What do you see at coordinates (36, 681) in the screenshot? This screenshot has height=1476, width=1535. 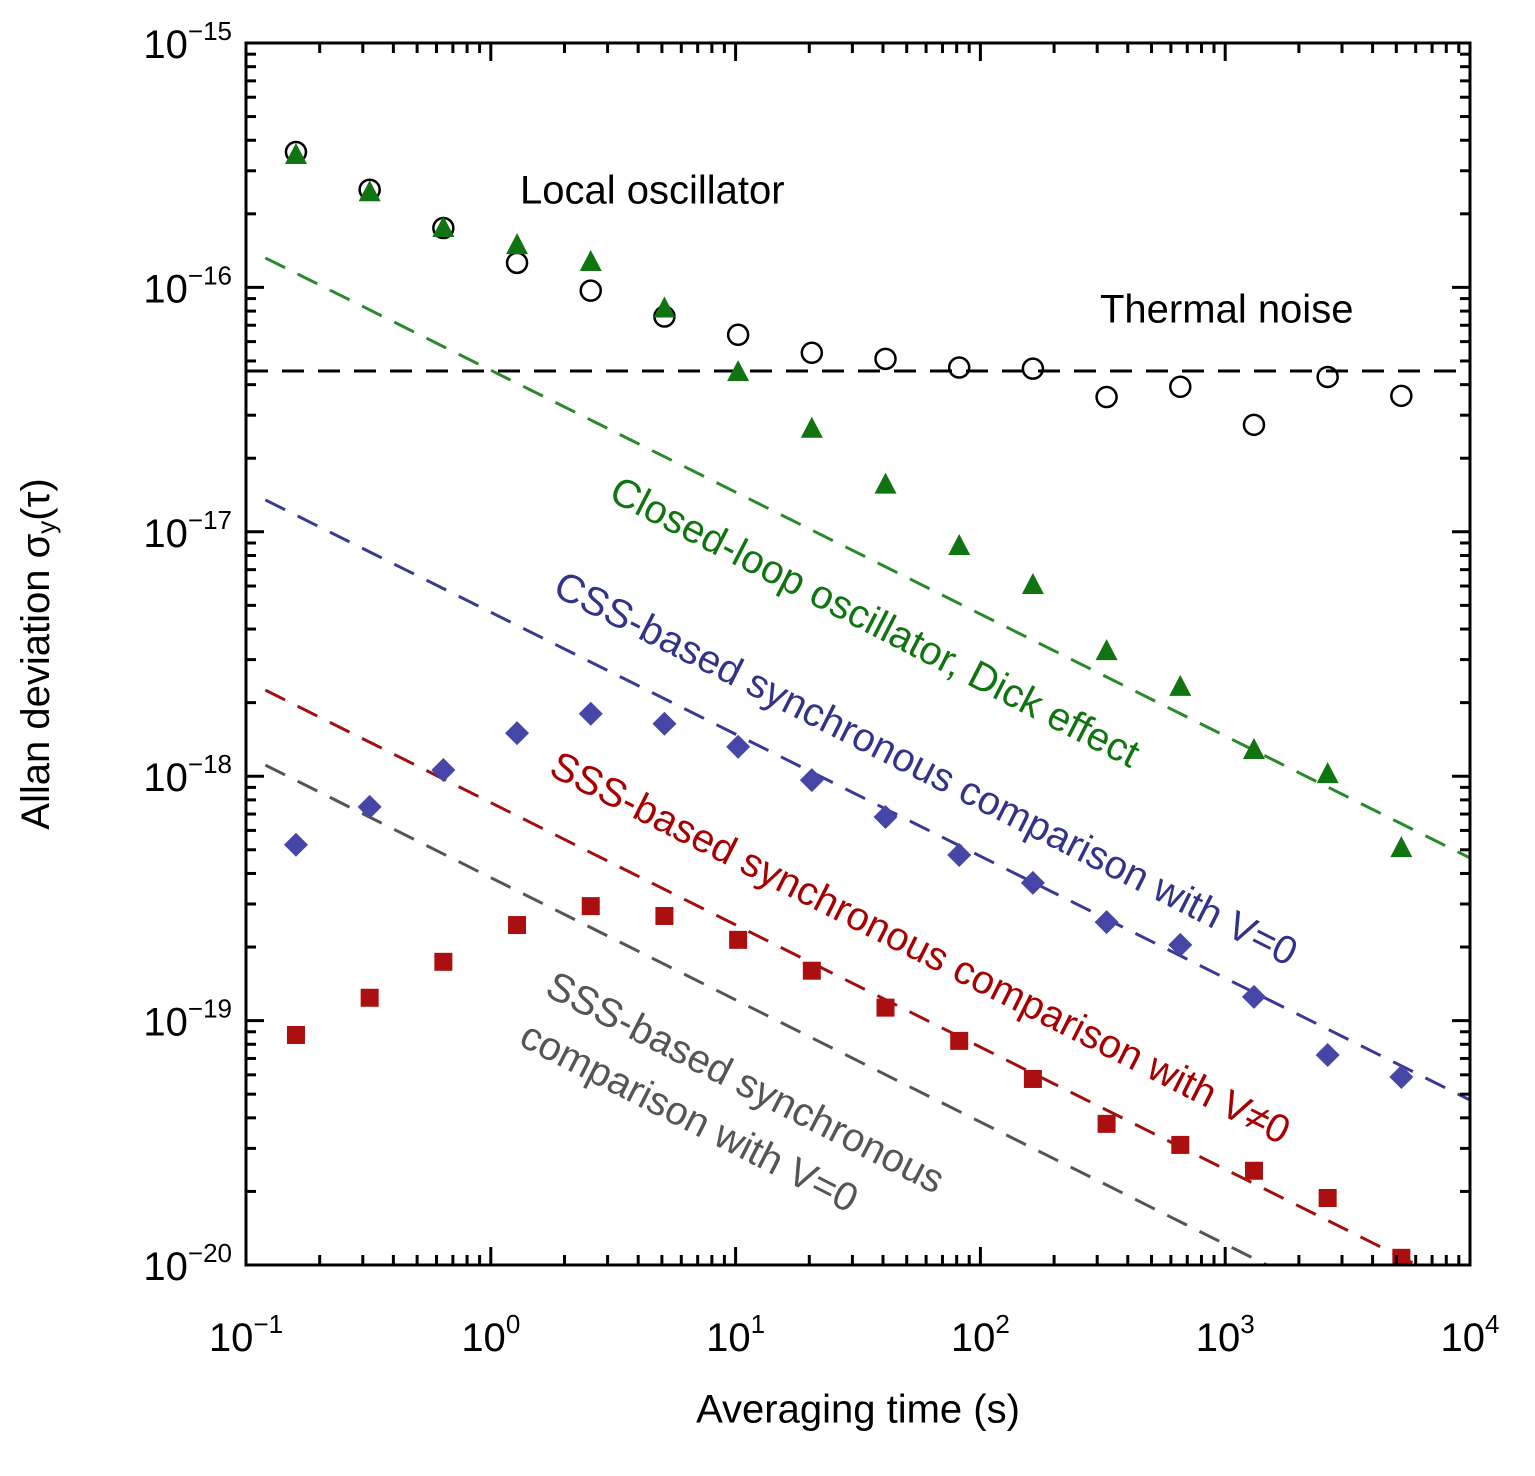 I see `y-axis-label-part: Allan deviation σ` at bounding box center [36, 681].